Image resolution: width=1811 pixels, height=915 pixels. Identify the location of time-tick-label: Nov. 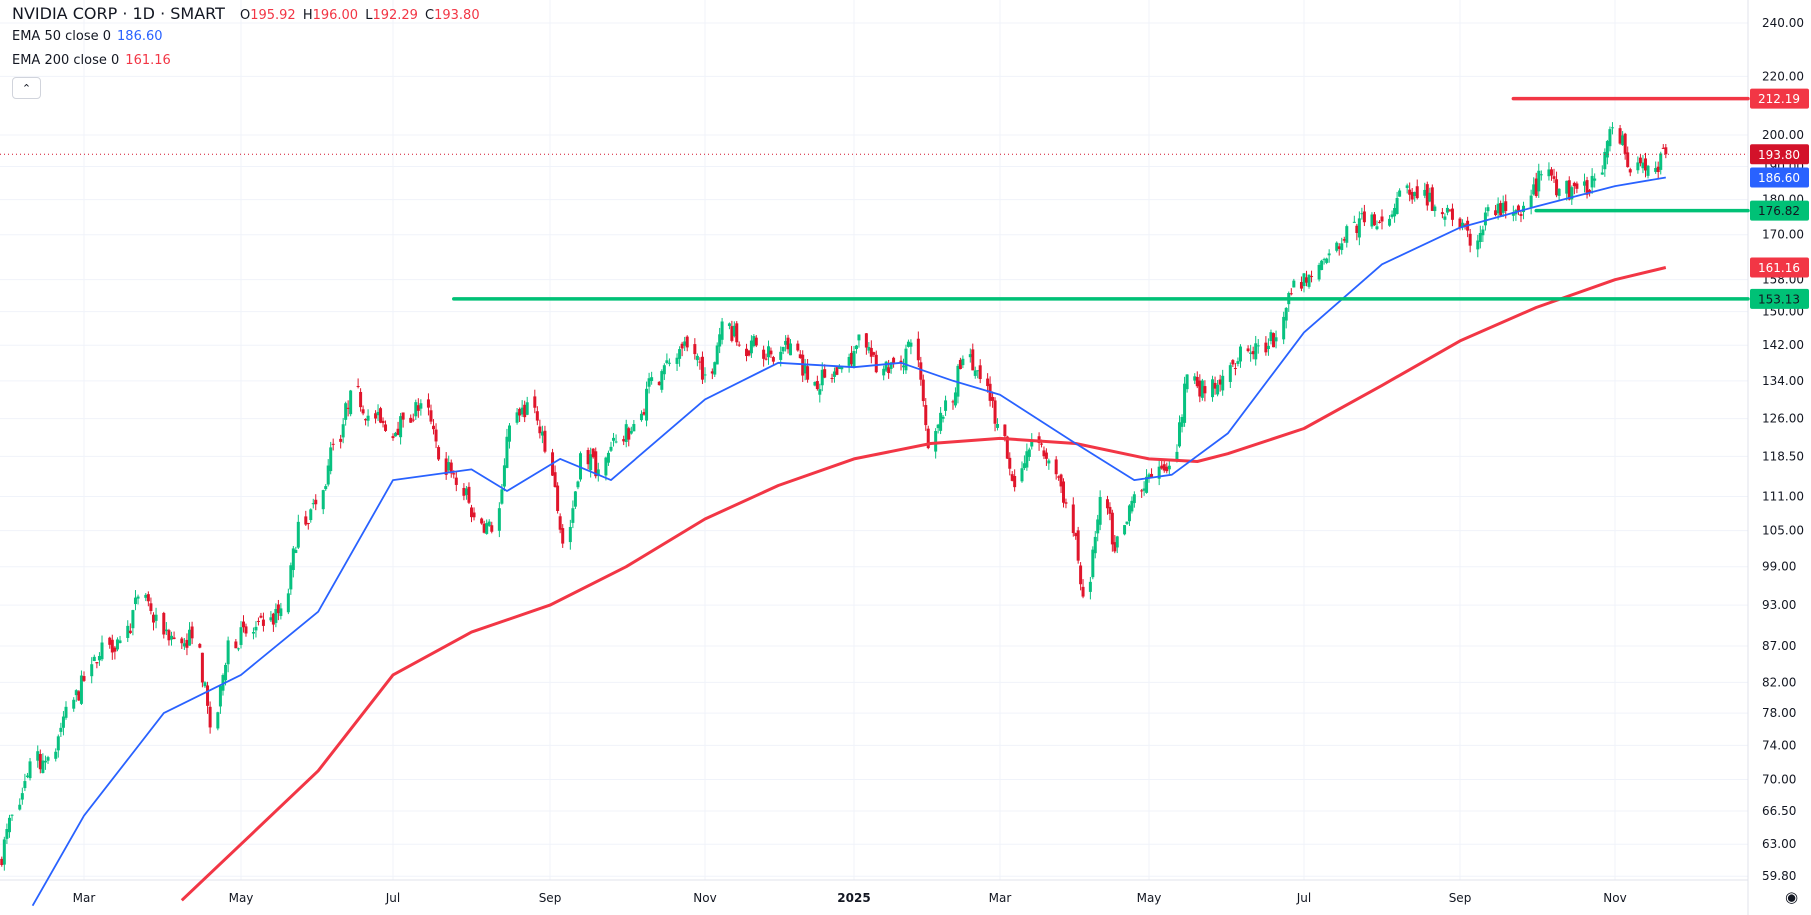
(704, 898).